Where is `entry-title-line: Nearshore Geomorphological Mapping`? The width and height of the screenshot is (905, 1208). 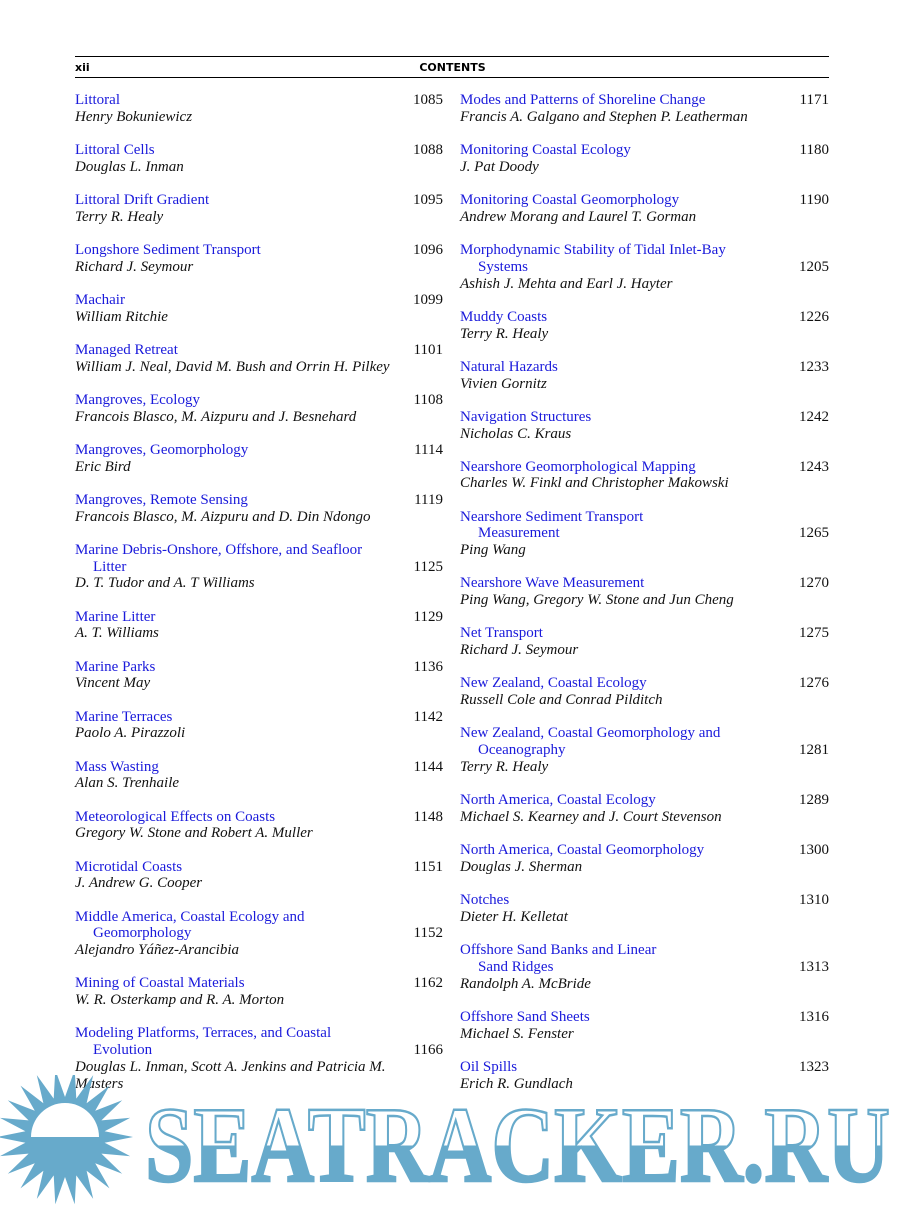
entry-title-line: Nearshore Geomorphological Mapping is located at coordinates (578, 466).